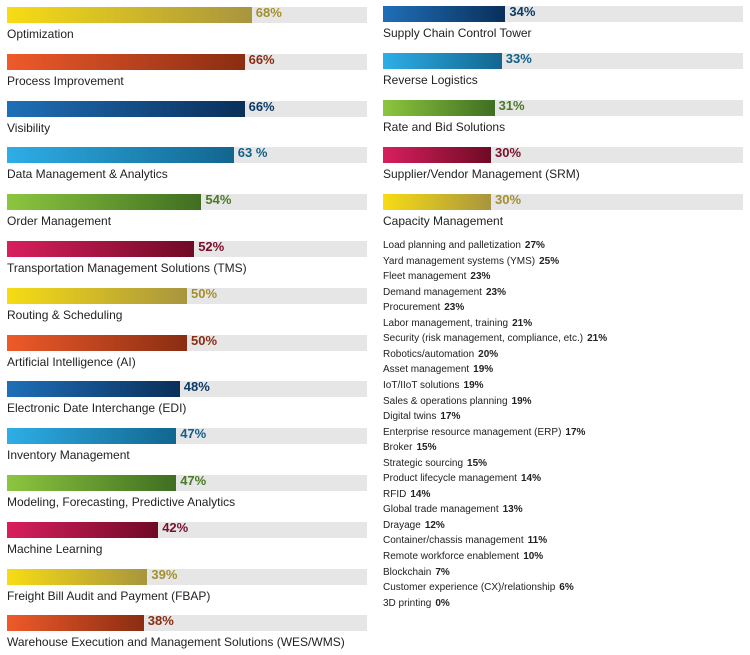 This screenshot has height=655, width=750. I want to click on list-item: Procurement 23%, so click(423, 308).